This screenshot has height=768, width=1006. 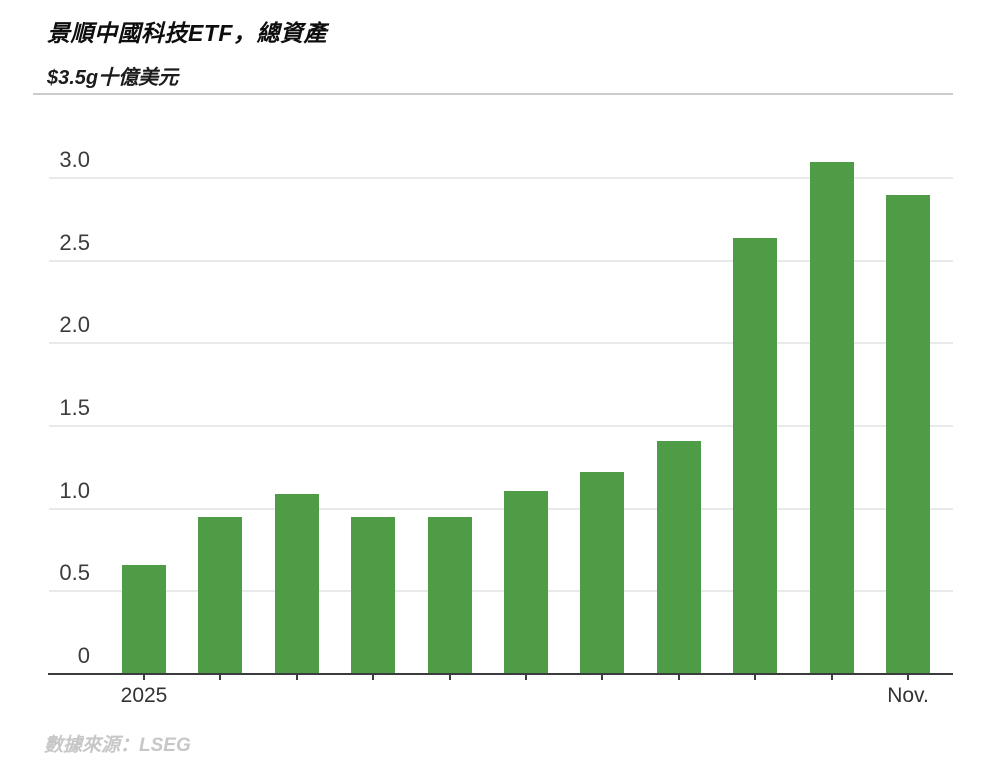 I want to click on x-axis-tick-label: 2025, so click(x=144, y=695).